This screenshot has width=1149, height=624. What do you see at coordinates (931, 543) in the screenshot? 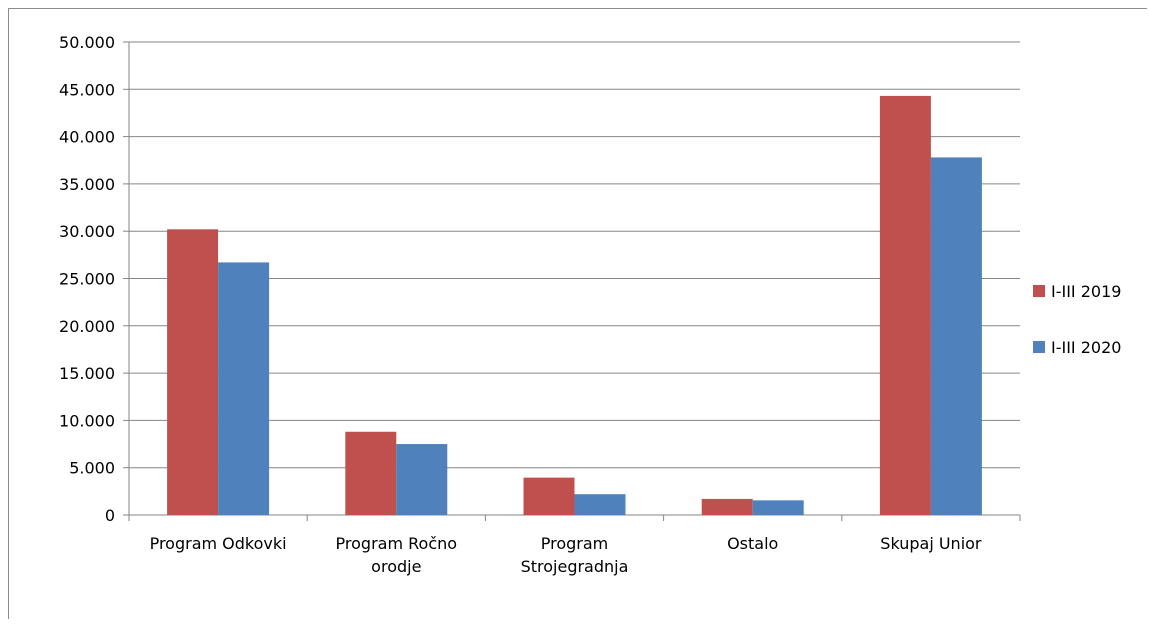
I see `x-tick-label: Skupaj Unior` at bounding box center [931, 543].